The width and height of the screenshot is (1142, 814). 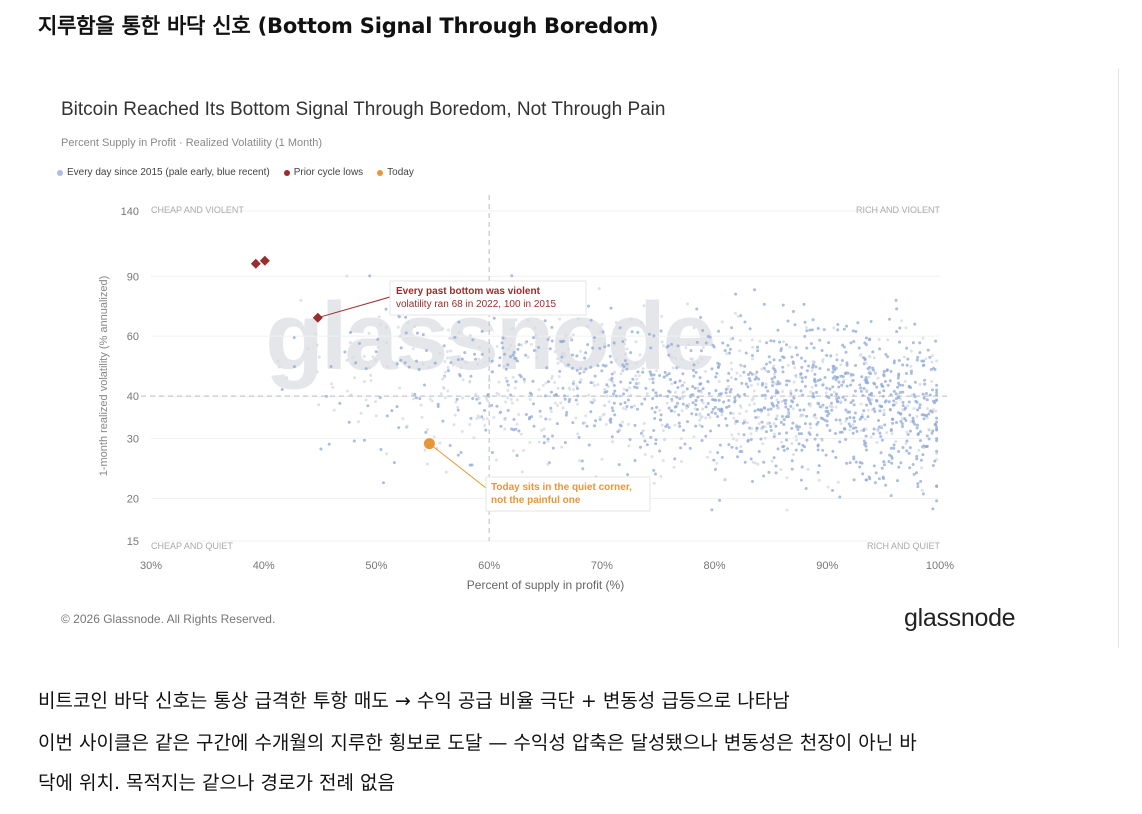 I want to click on copyright-text: © 2026 Glassnode. All Rights Reserved., so click(x=168, y=619).